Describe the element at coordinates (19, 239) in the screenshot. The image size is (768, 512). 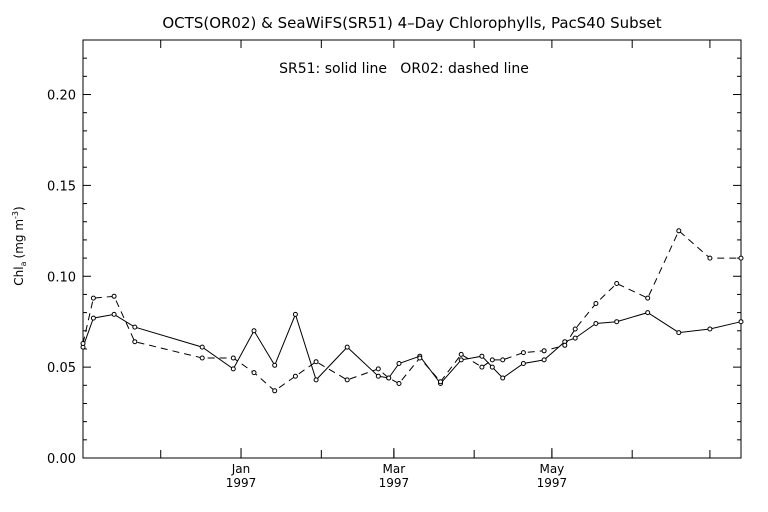
I see `y-axis-label-units: (mg m` at that location.